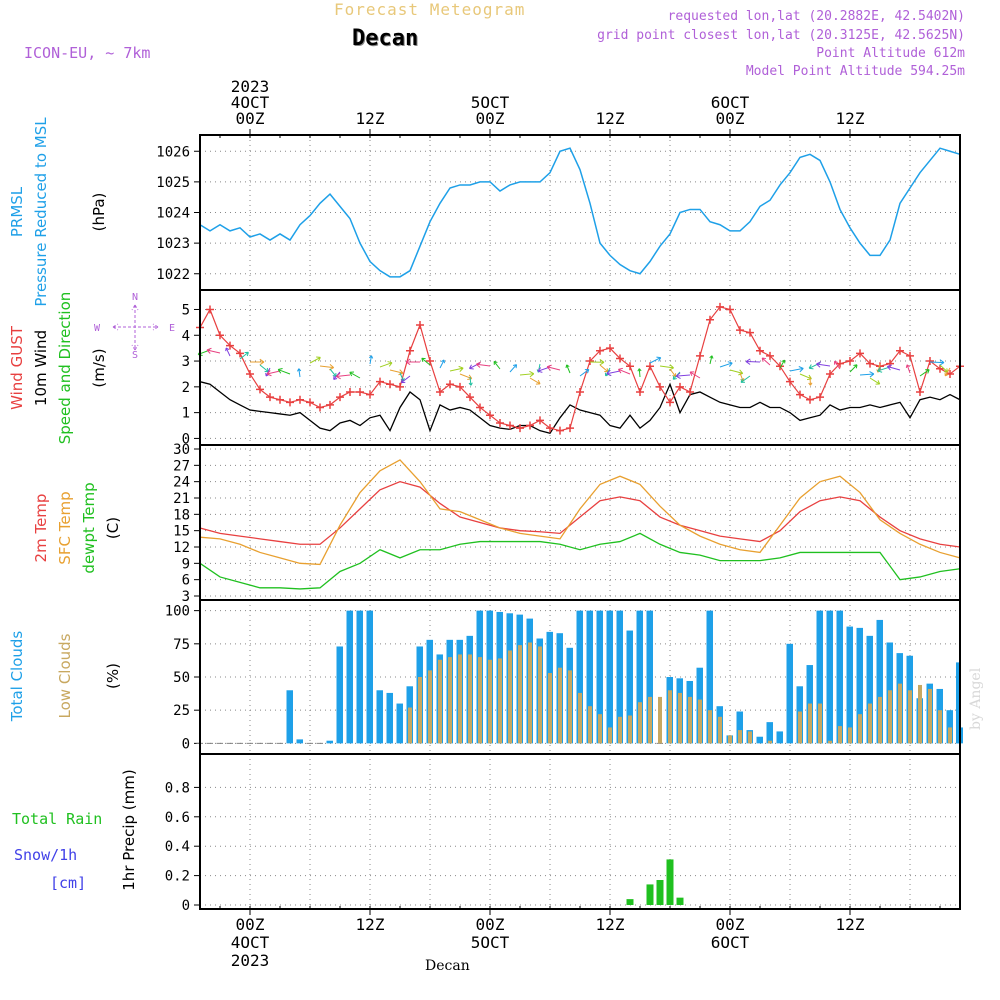 The width and height of the screenshot is (1000, 1000). What do you see at coordinates (385, 38) in the screenshot?
I see `location-title: Decan` at bounding box center [385, 38].